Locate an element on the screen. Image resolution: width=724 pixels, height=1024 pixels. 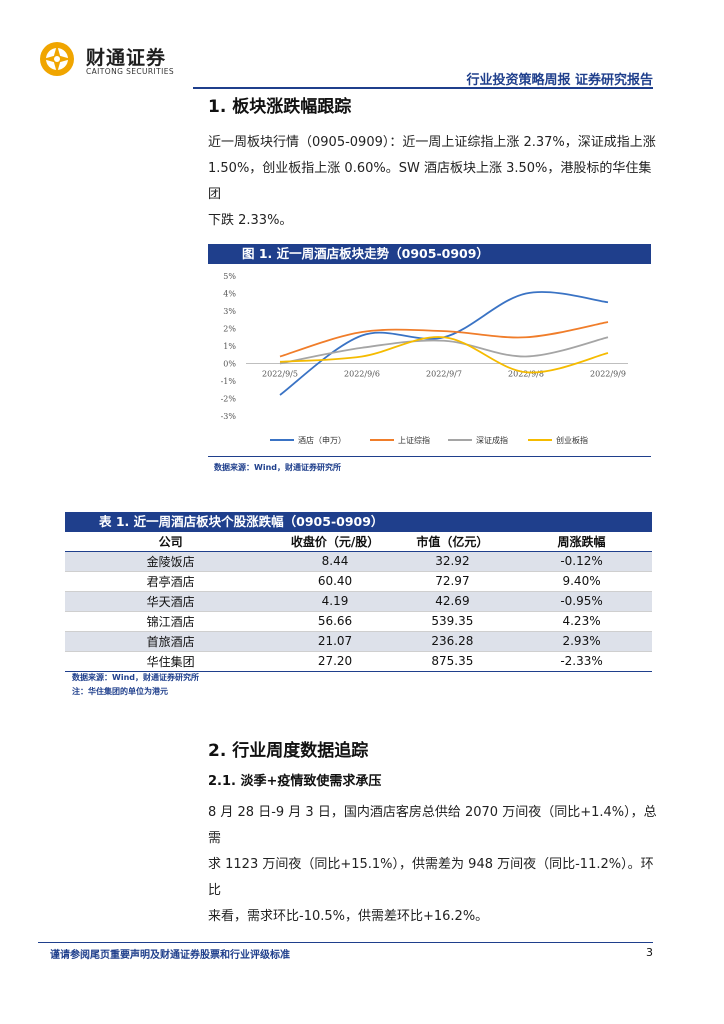
table1-title: 表 1. 近一周酒店板块个股涨跌幅（0905-0909） is located at coordinates (358, 522).